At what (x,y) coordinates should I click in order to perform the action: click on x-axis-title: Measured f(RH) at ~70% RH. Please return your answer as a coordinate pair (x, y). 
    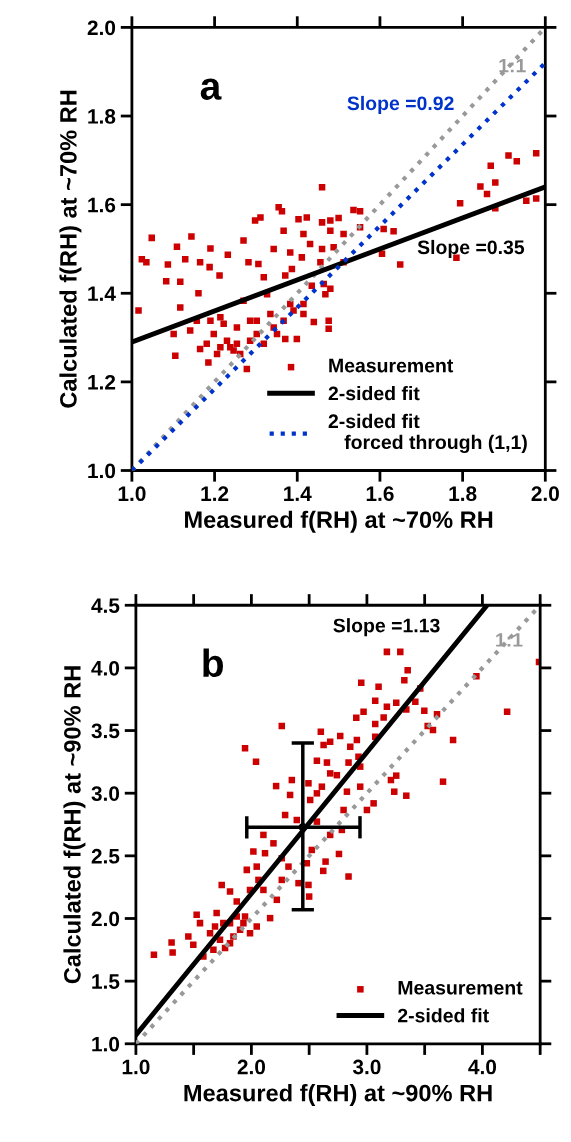
    Looking at the image, I should click on (339, 521).